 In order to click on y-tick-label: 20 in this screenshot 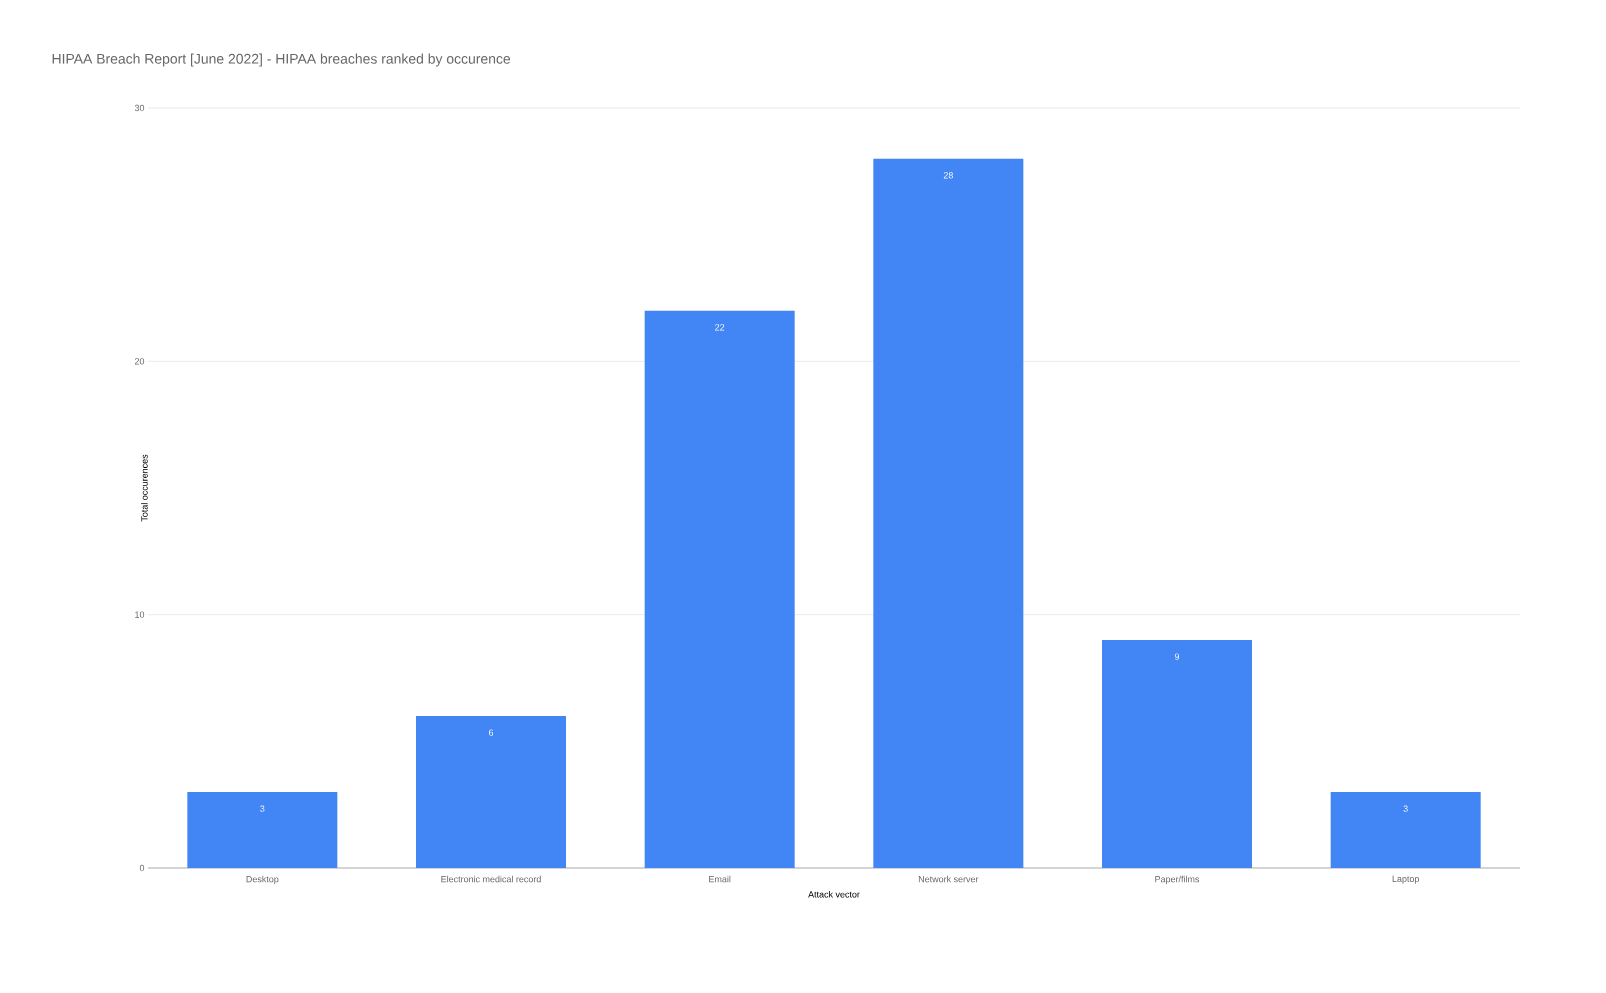, I will do `click(139, 361)`.